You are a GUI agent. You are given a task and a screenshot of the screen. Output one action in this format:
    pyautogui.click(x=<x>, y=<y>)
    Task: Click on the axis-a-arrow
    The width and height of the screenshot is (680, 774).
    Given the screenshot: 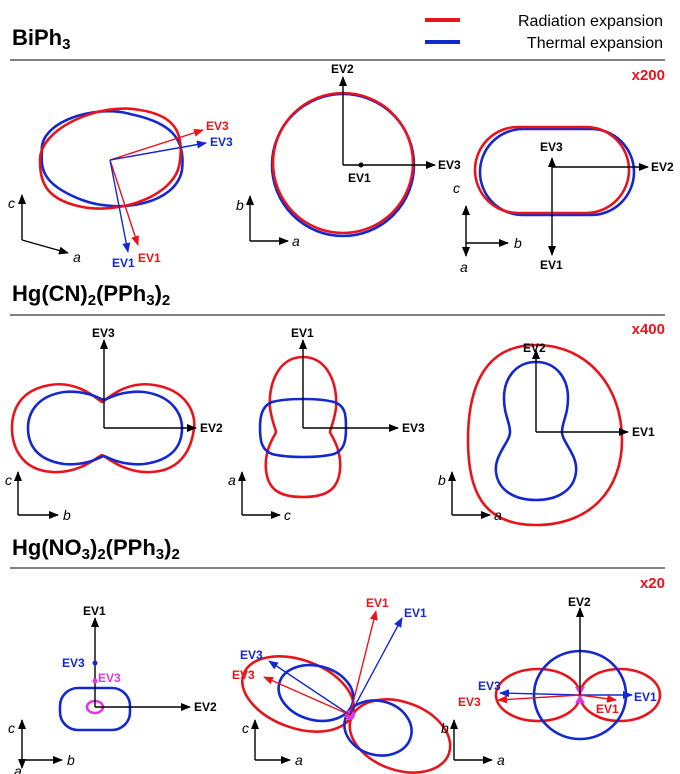 What is the action you would take?
    pyautogui.click(x=45, y=247)
    